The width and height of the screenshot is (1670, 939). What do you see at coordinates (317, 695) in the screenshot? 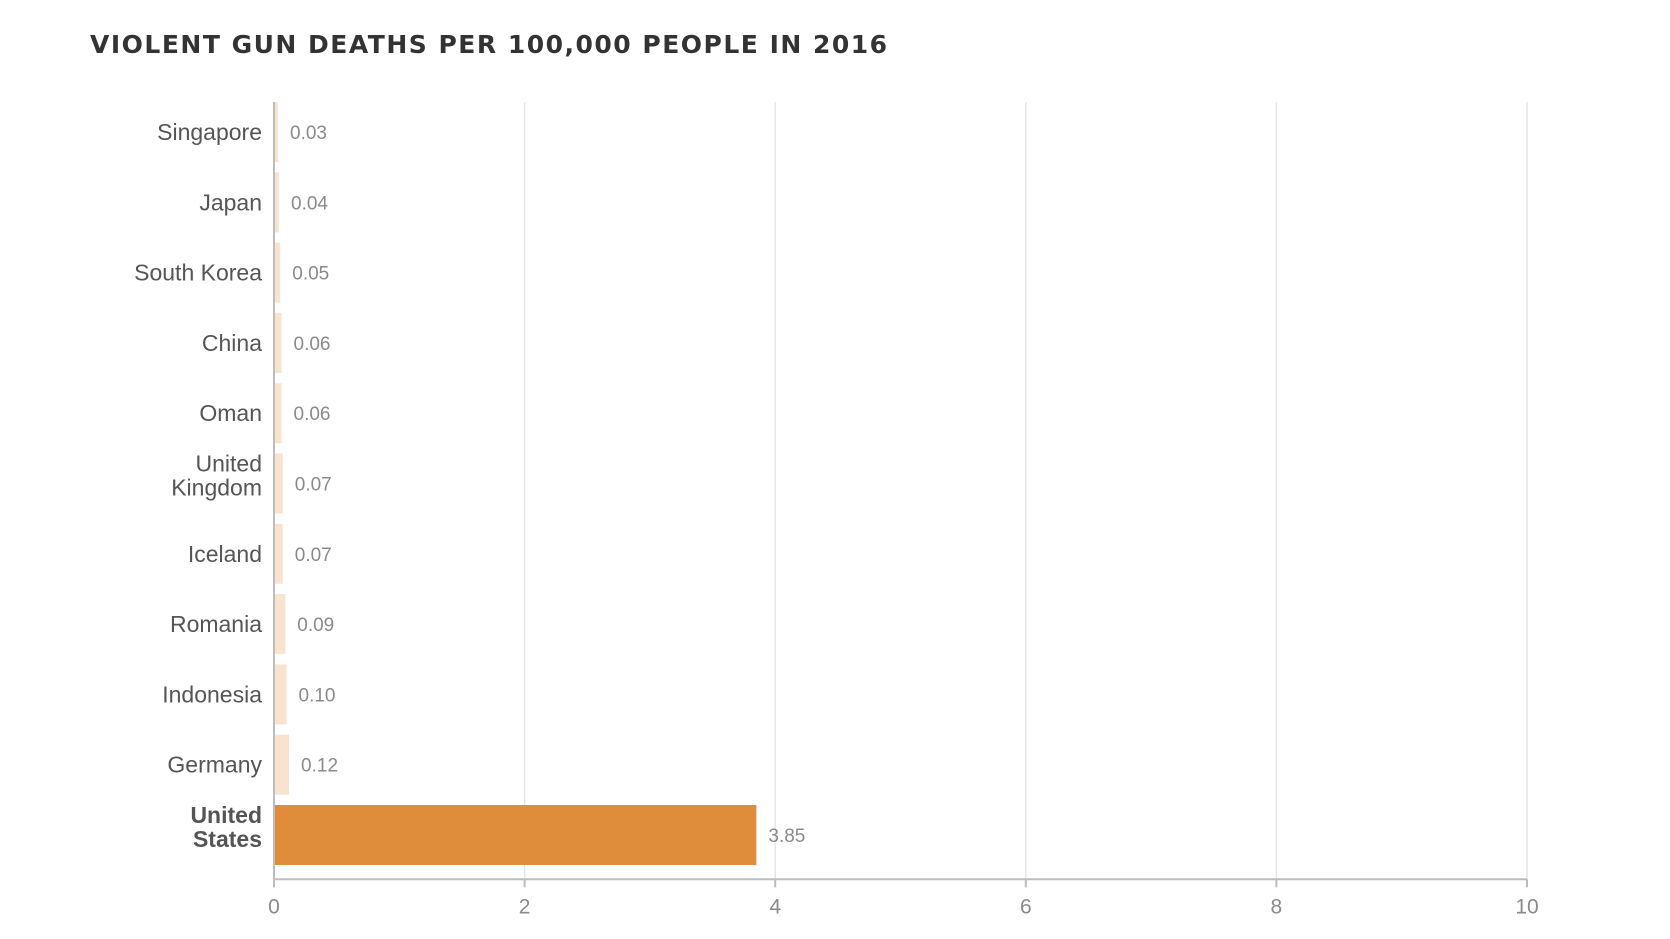
I see `value-label-indonesia: 0.10` at bounding box center [317, 695].